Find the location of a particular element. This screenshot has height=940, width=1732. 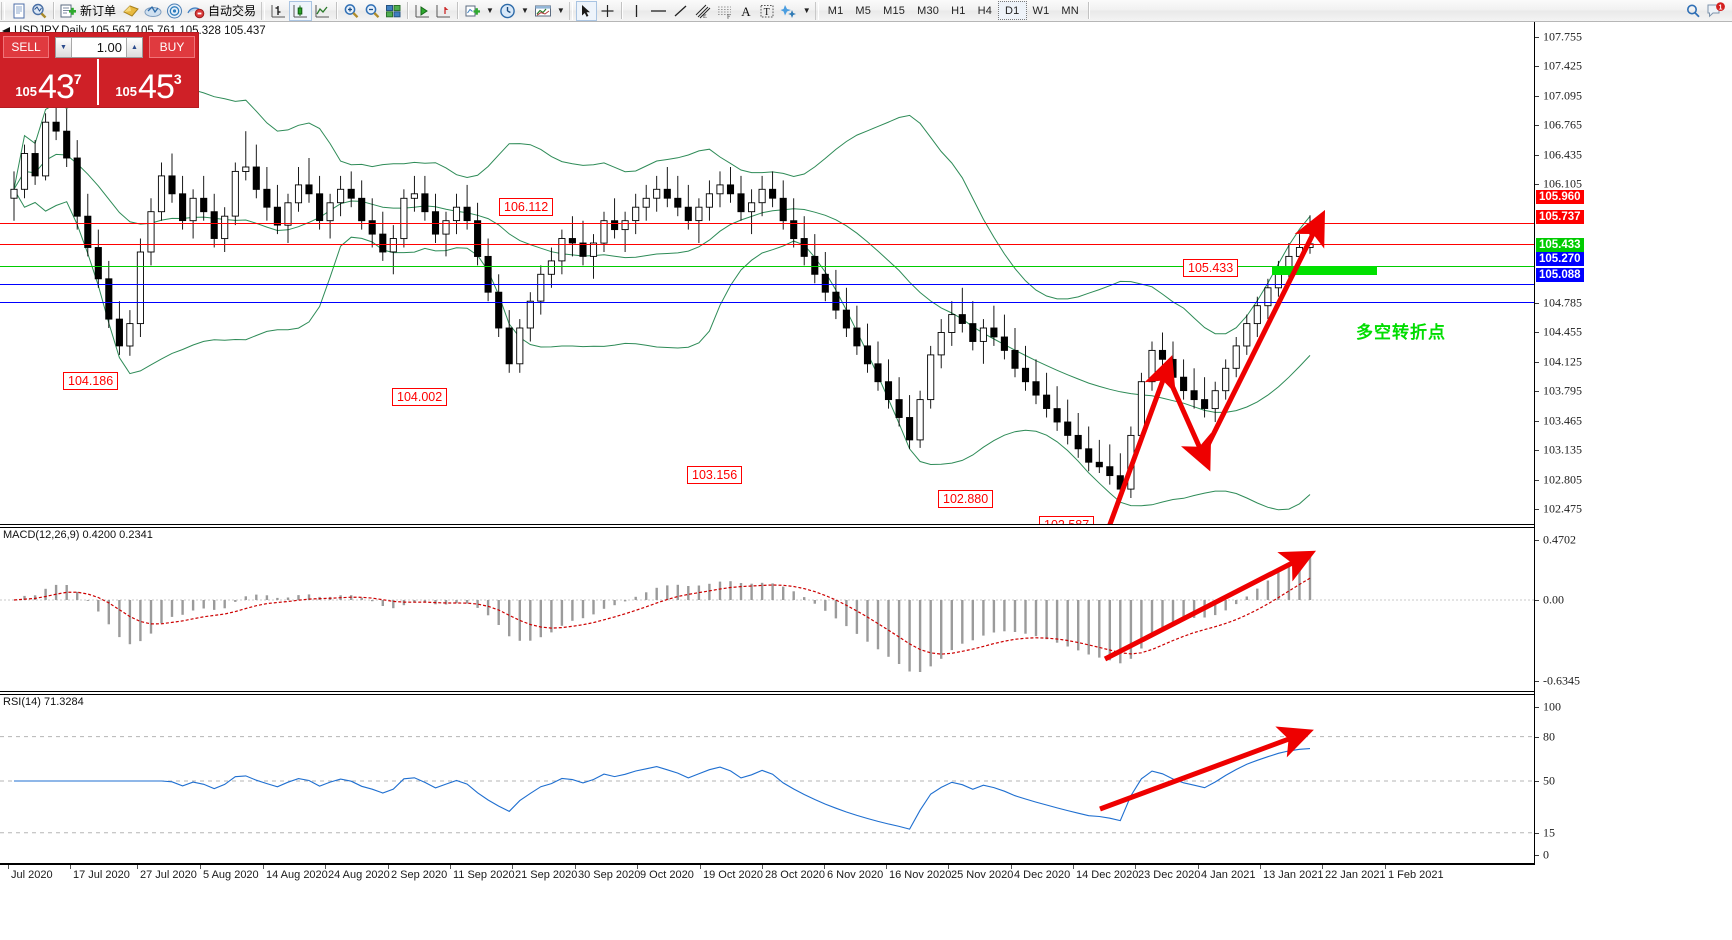

chevron-down-icon: ▼ is located at coordinates (490, 10).